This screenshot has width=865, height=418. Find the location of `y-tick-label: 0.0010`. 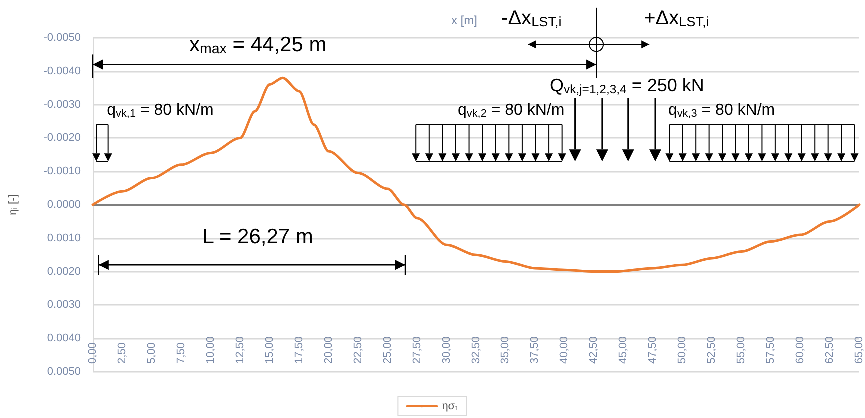

y-tick-label: 0.0010 is located at coordinates (64, 238).